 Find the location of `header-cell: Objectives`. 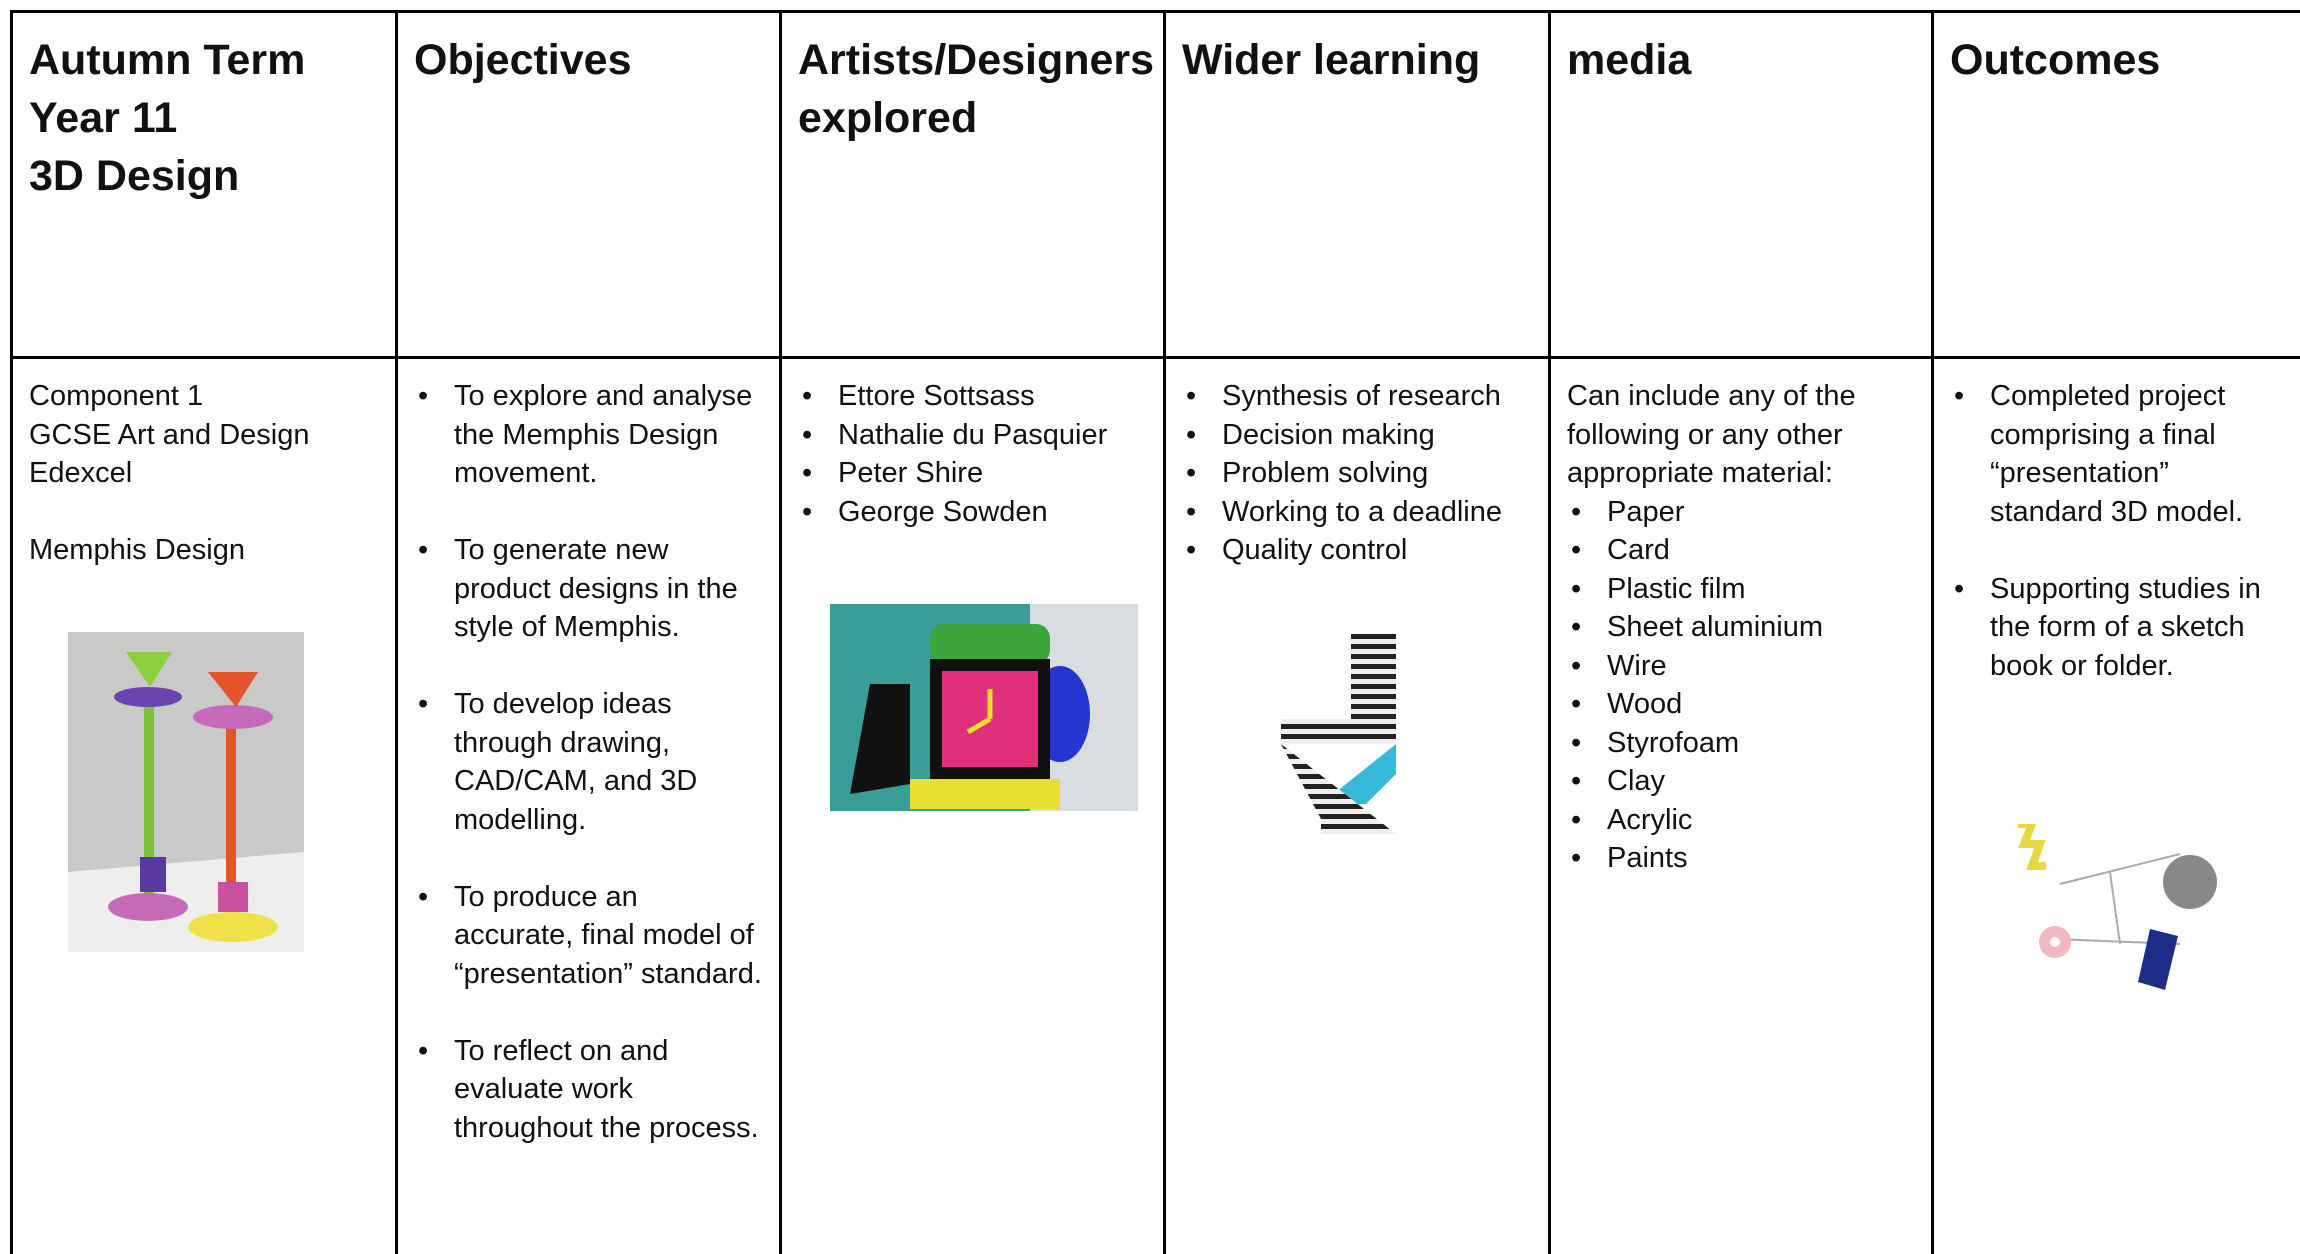

header-cell: Objectives is located at coordinates (590, 186).